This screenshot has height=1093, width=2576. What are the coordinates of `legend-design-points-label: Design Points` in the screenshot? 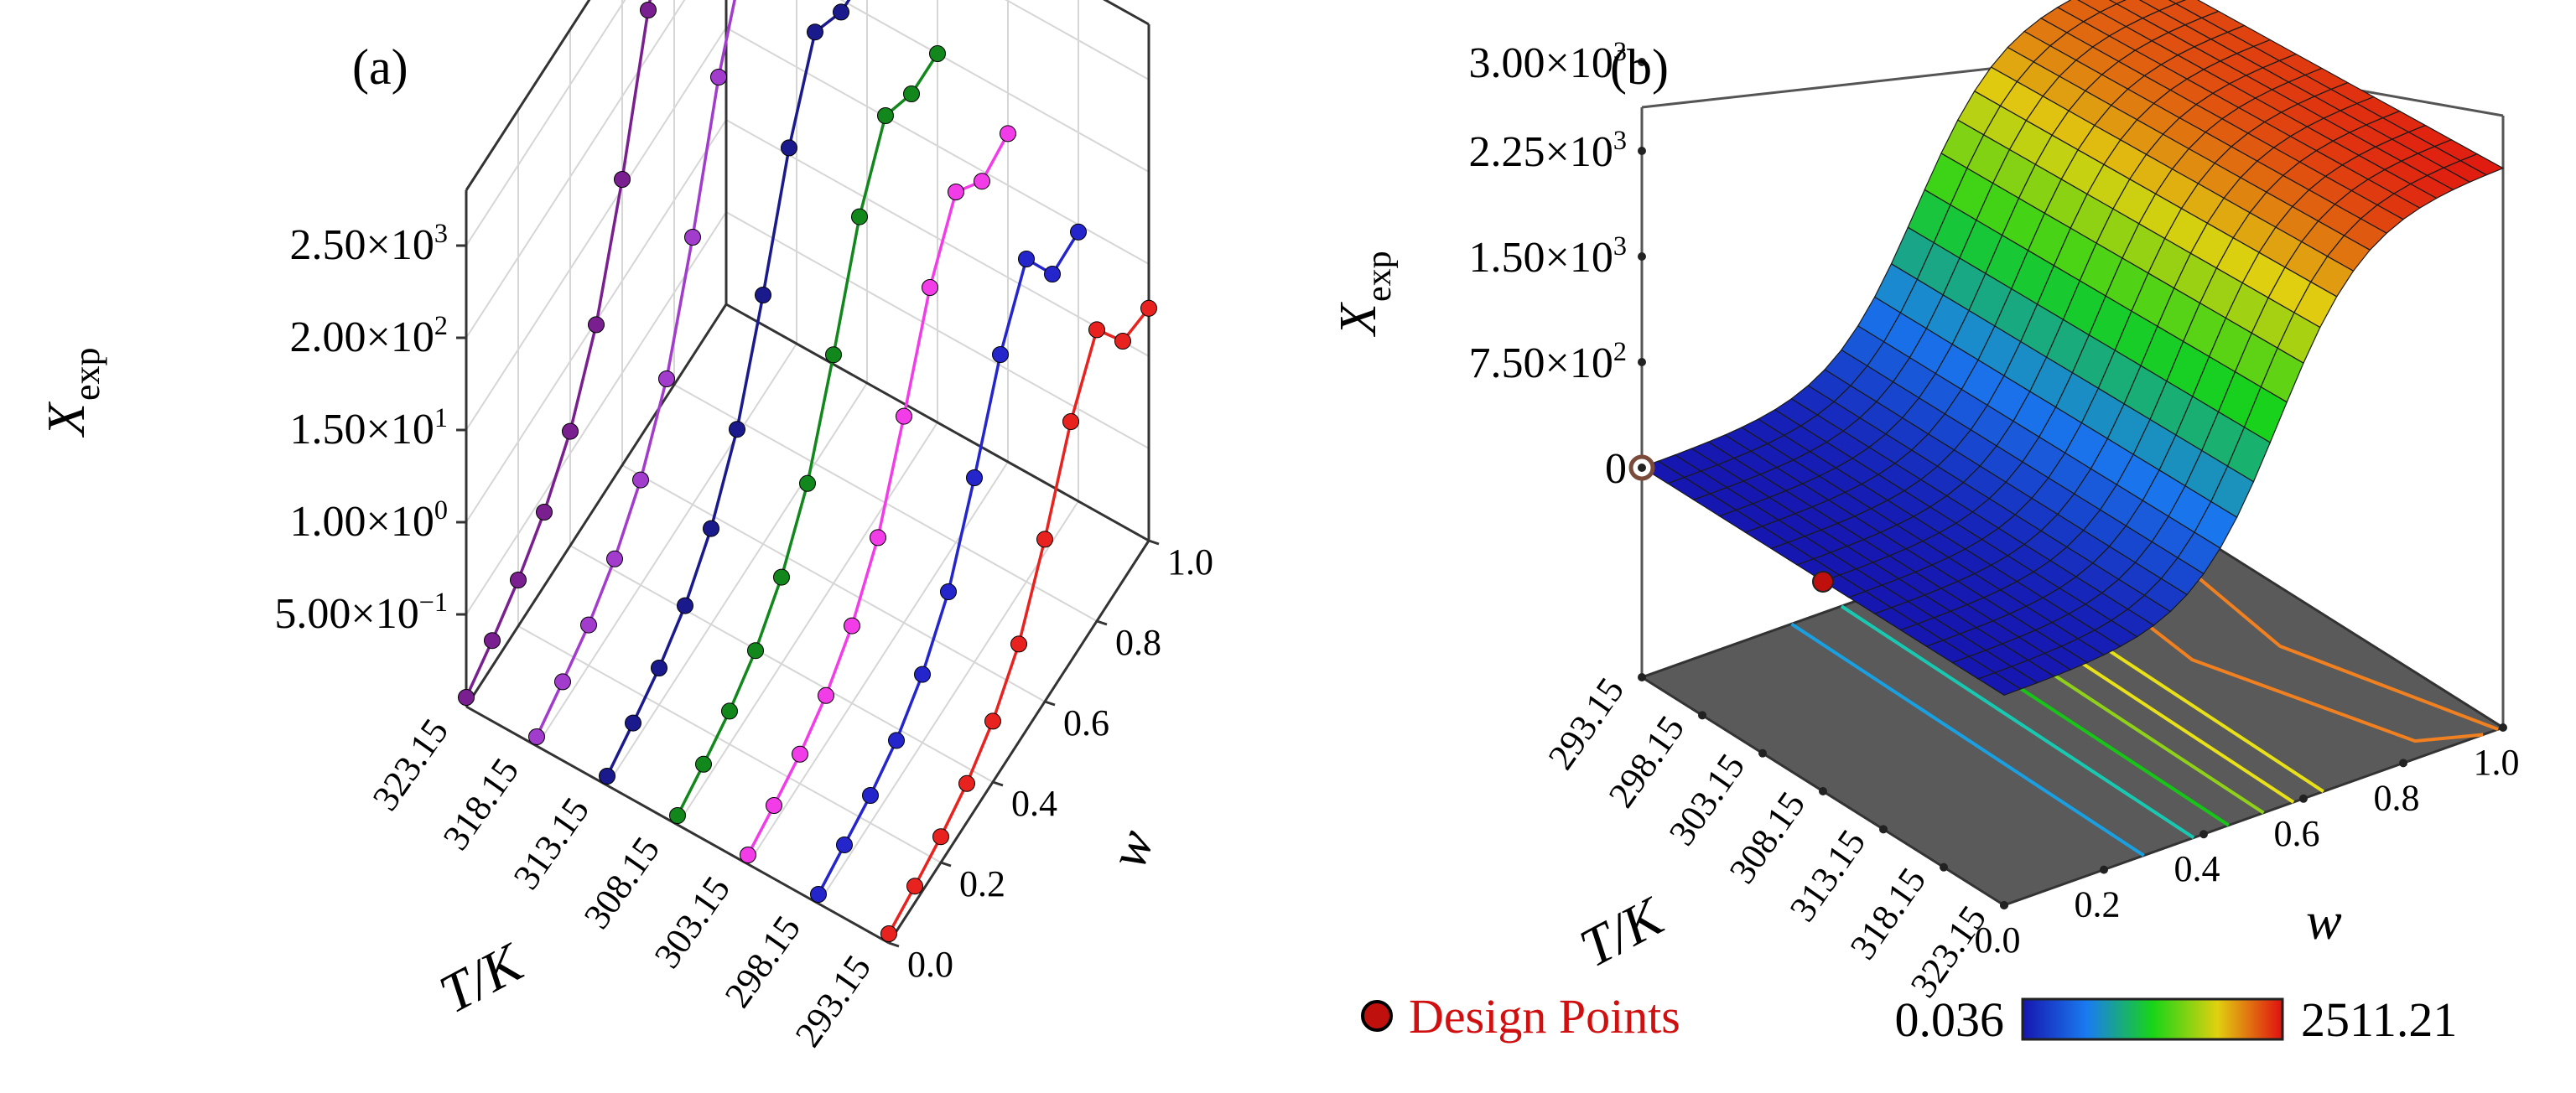 It's located at (1544, 1016).